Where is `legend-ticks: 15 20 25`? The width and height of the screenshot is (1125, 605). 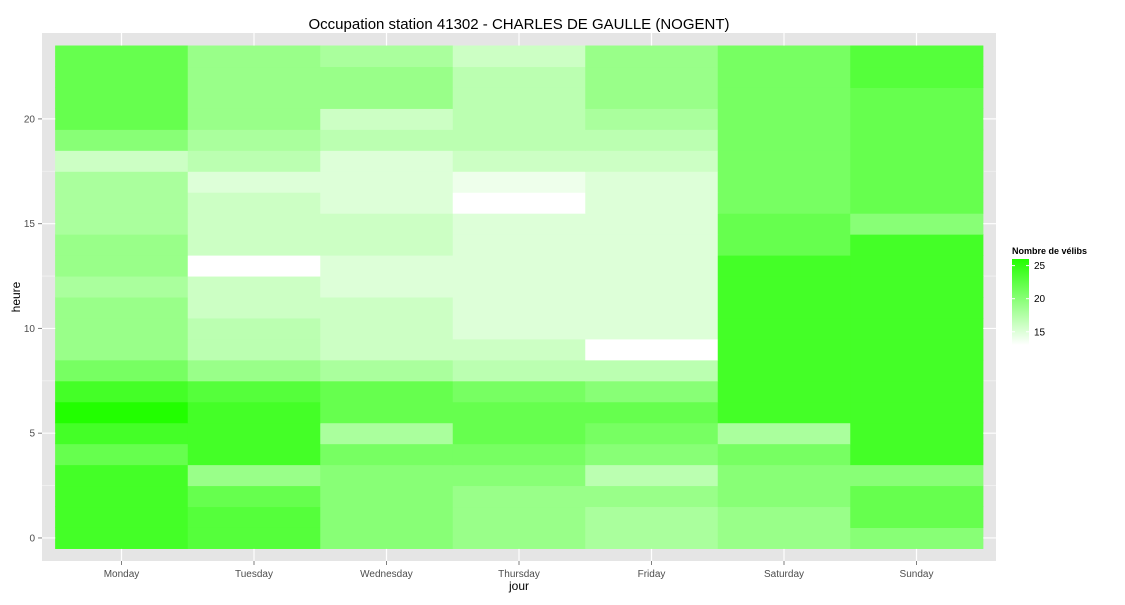 legend-ticks: 15 20 25 is located at coordinates (1029, 299).